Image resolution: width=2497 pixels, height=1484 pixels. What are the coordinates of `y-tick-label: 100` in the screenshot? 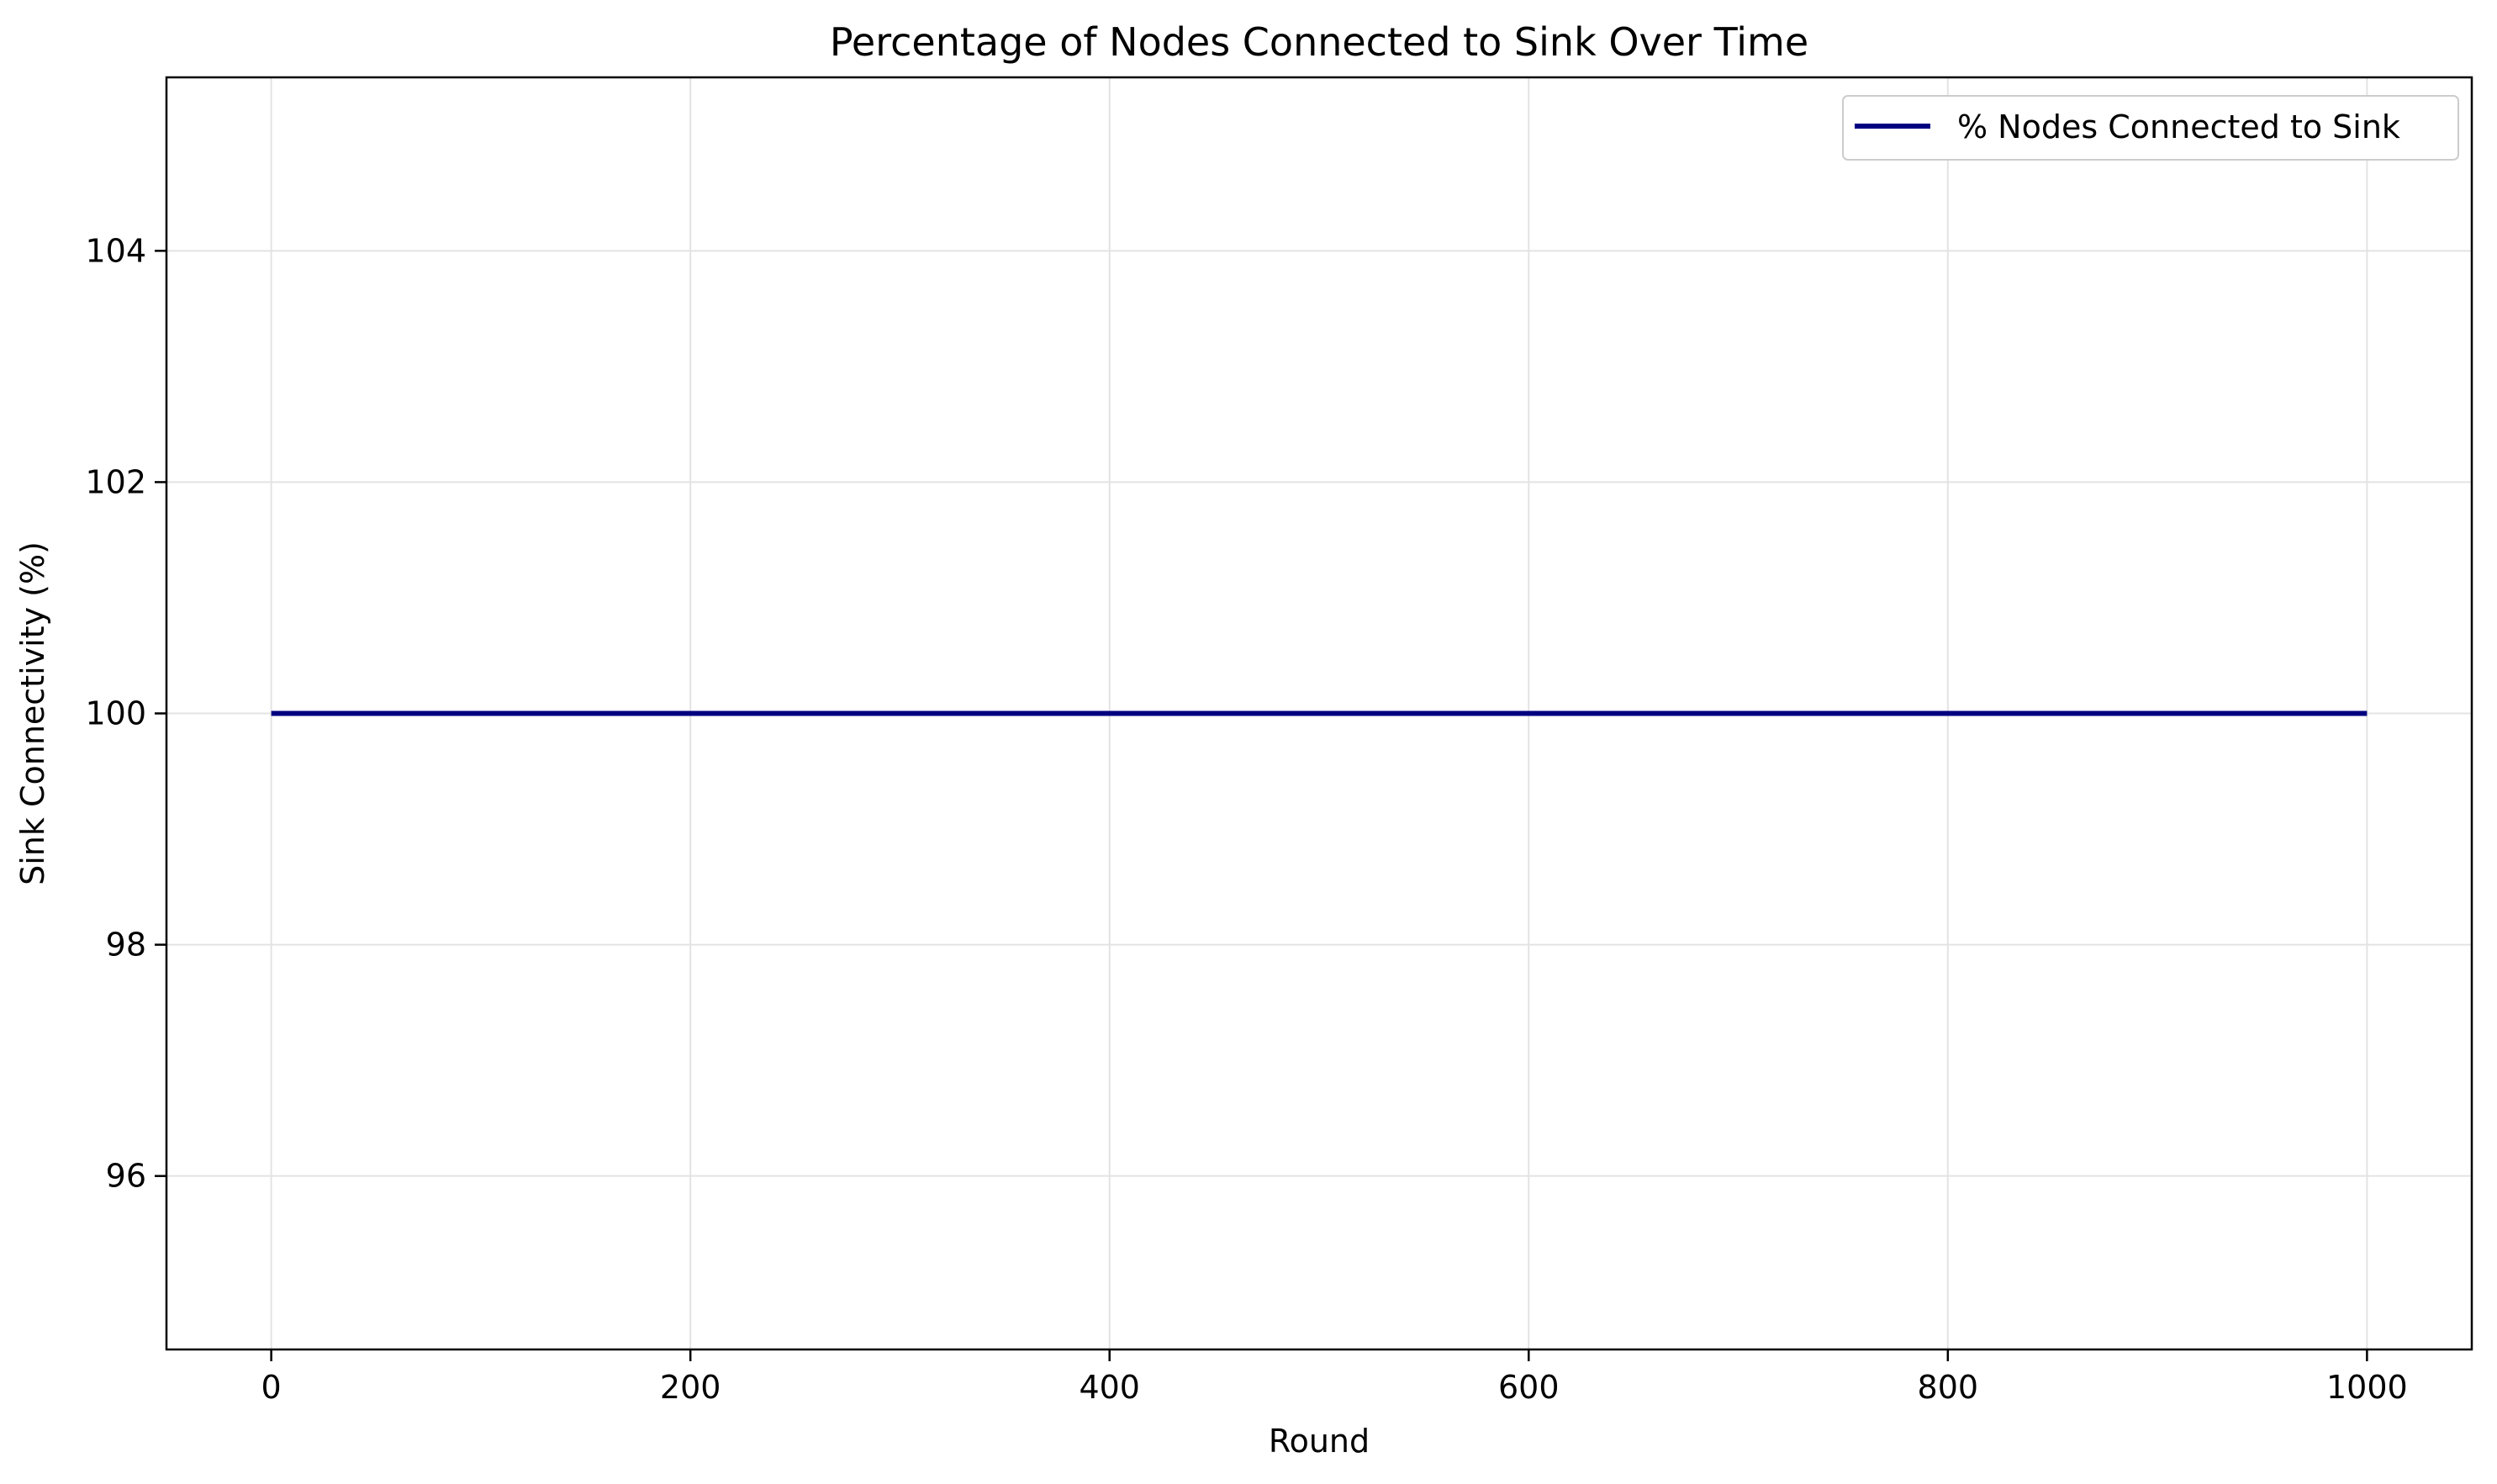 It's located at (115, 713).